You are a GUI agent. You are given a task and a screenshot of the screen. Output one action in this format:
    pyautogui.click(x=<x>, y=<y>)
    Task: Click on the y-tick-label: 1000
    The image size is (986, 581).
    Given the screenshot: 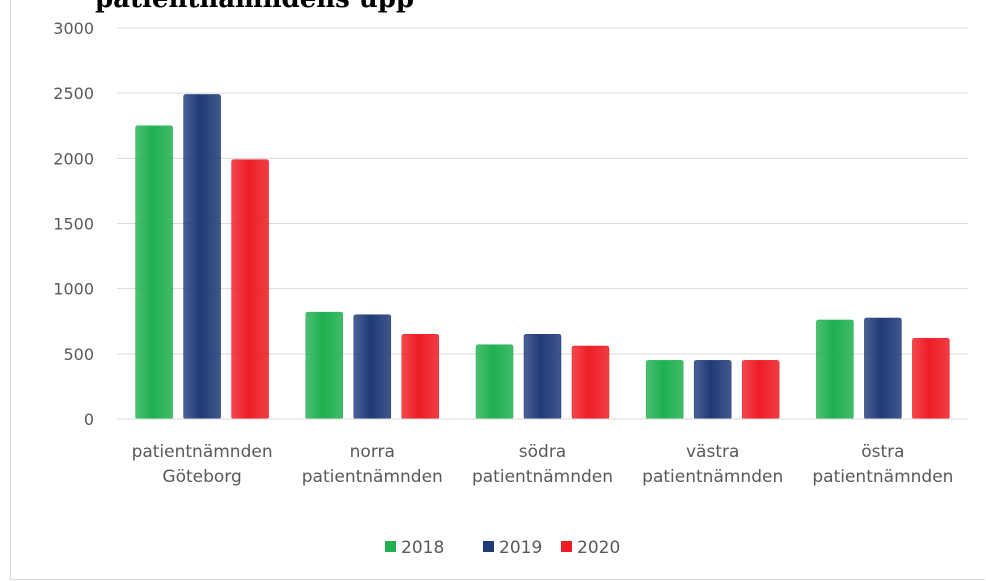 What is the action you would take?
    pyautogui.click(x=73, y=289)
    